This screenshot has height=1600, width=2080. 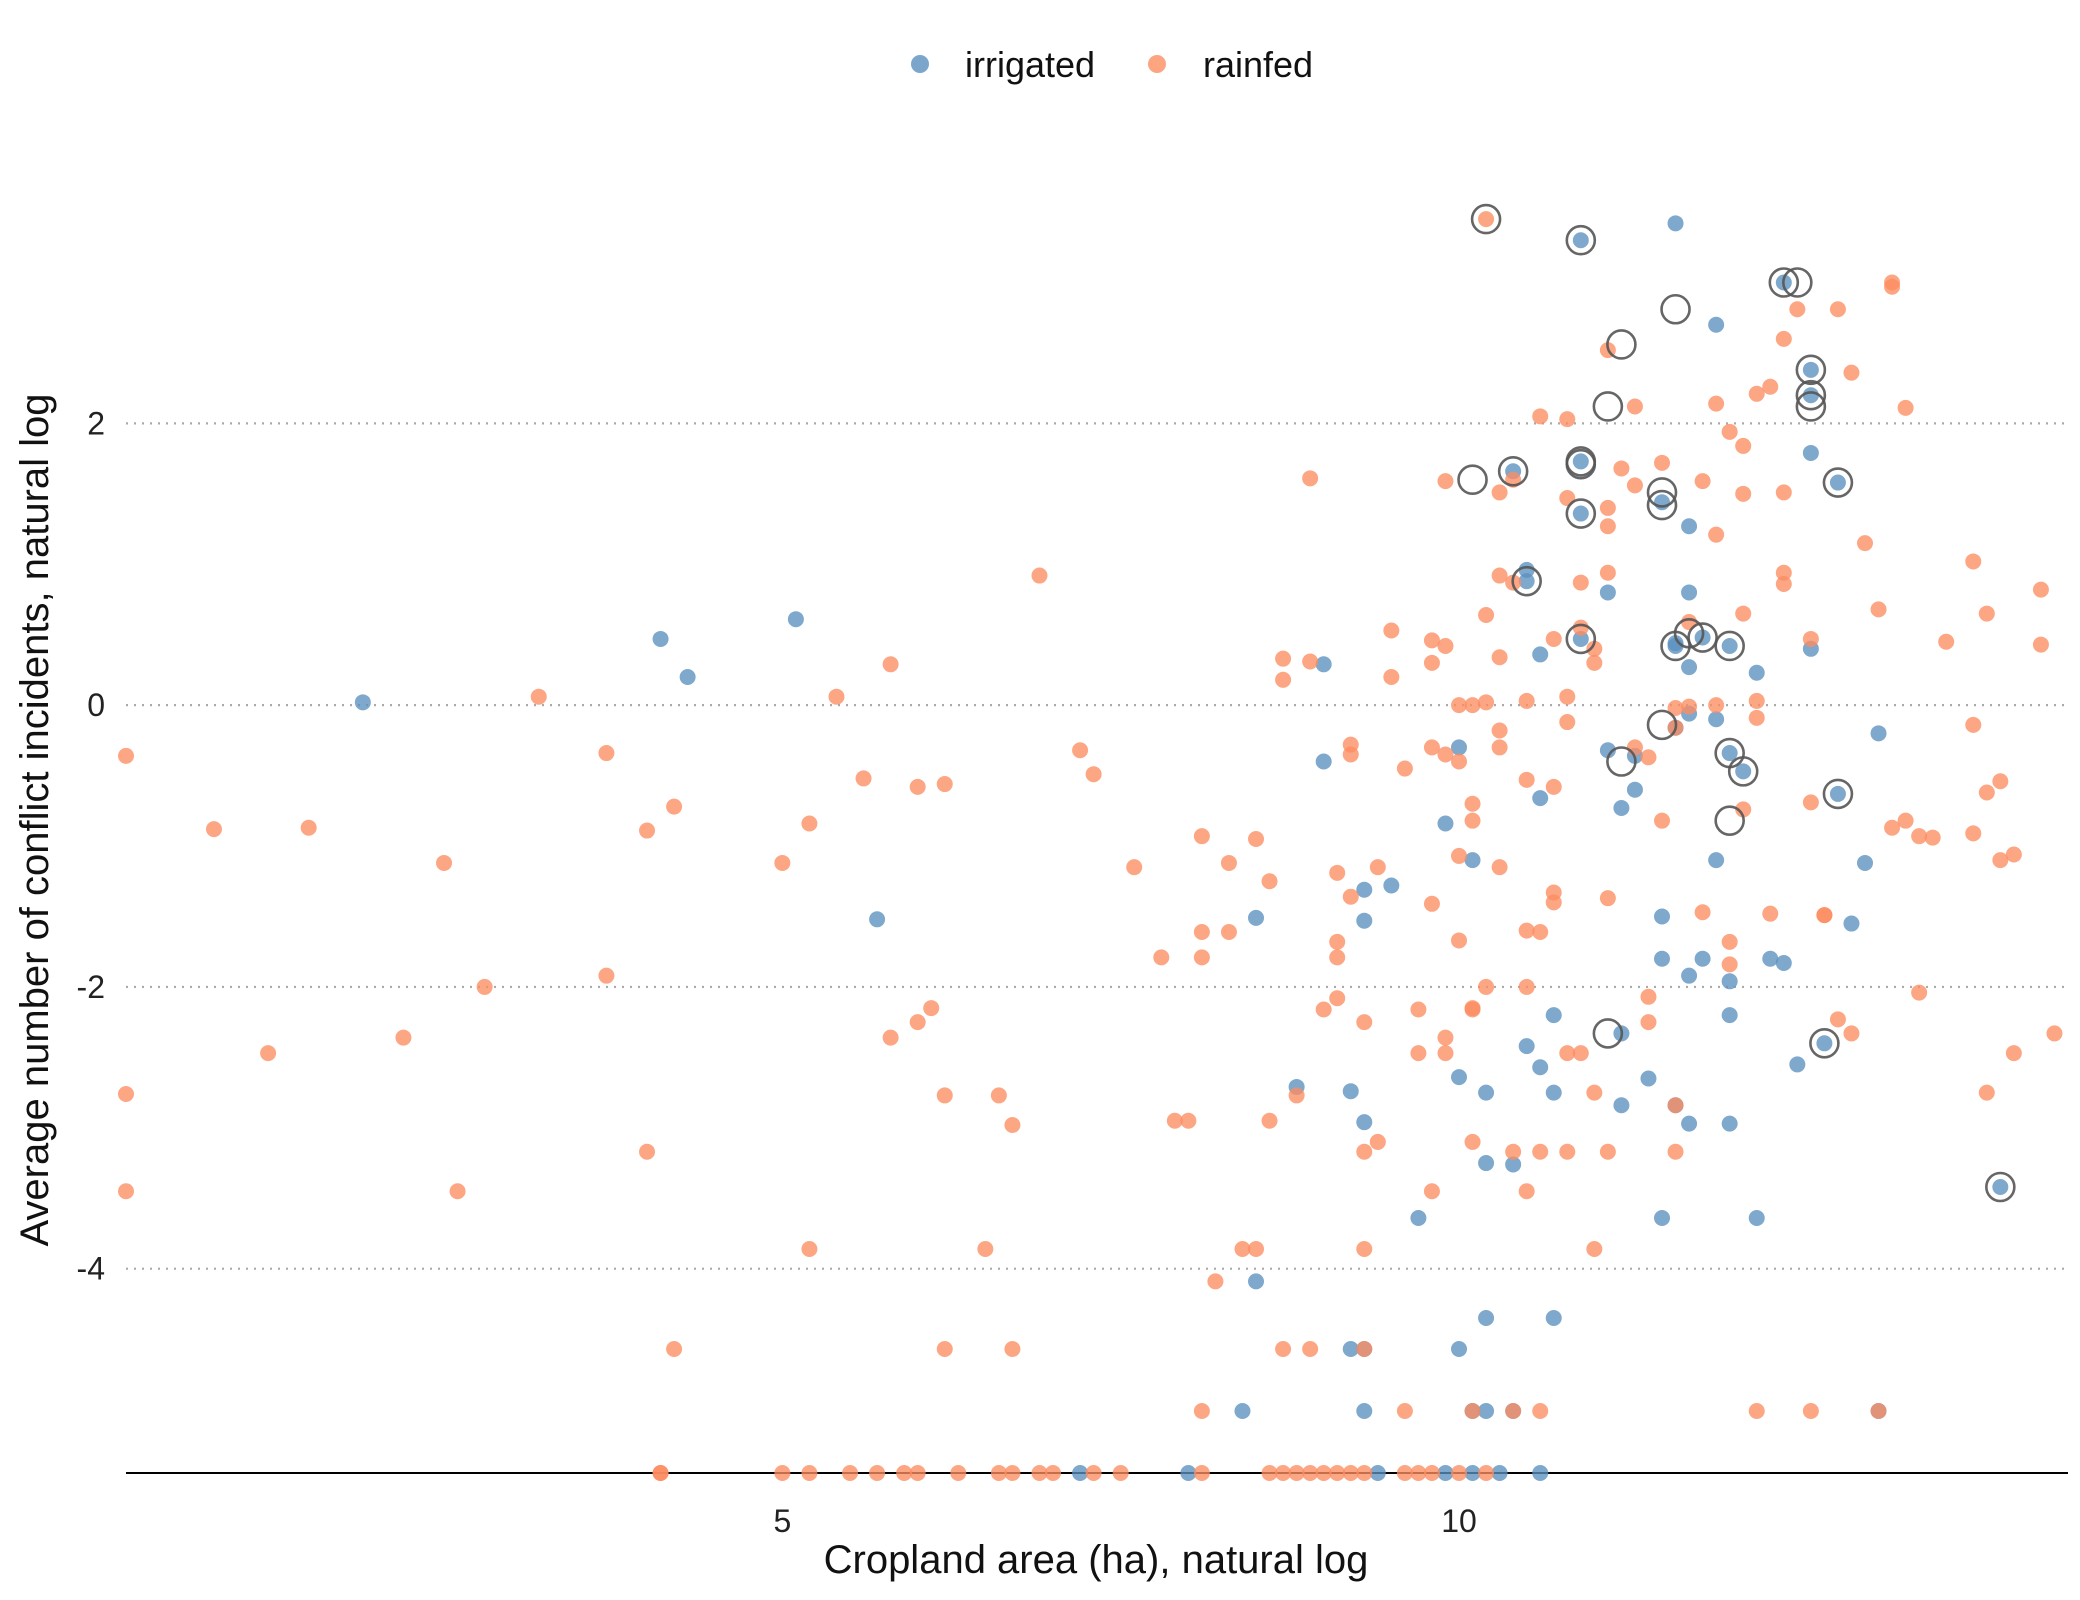 I want to click on x-axis-title: Cropland area (ha), natural log, so click(x=1096, y=1560).